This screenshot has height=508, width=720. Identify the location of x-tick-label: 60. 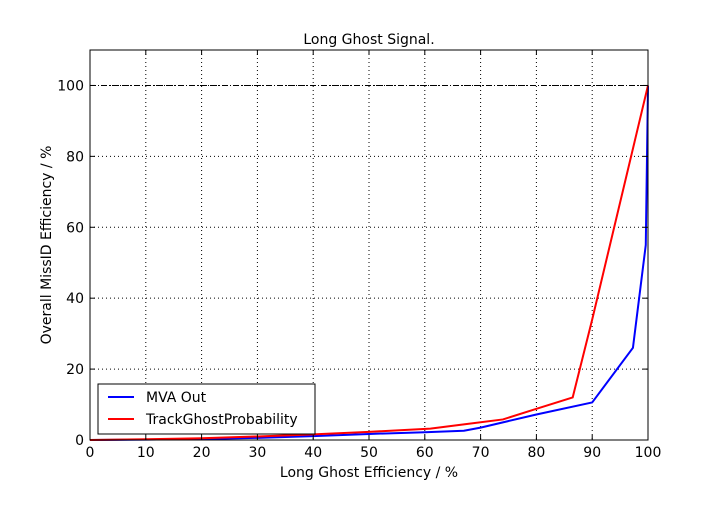
(425, 453).